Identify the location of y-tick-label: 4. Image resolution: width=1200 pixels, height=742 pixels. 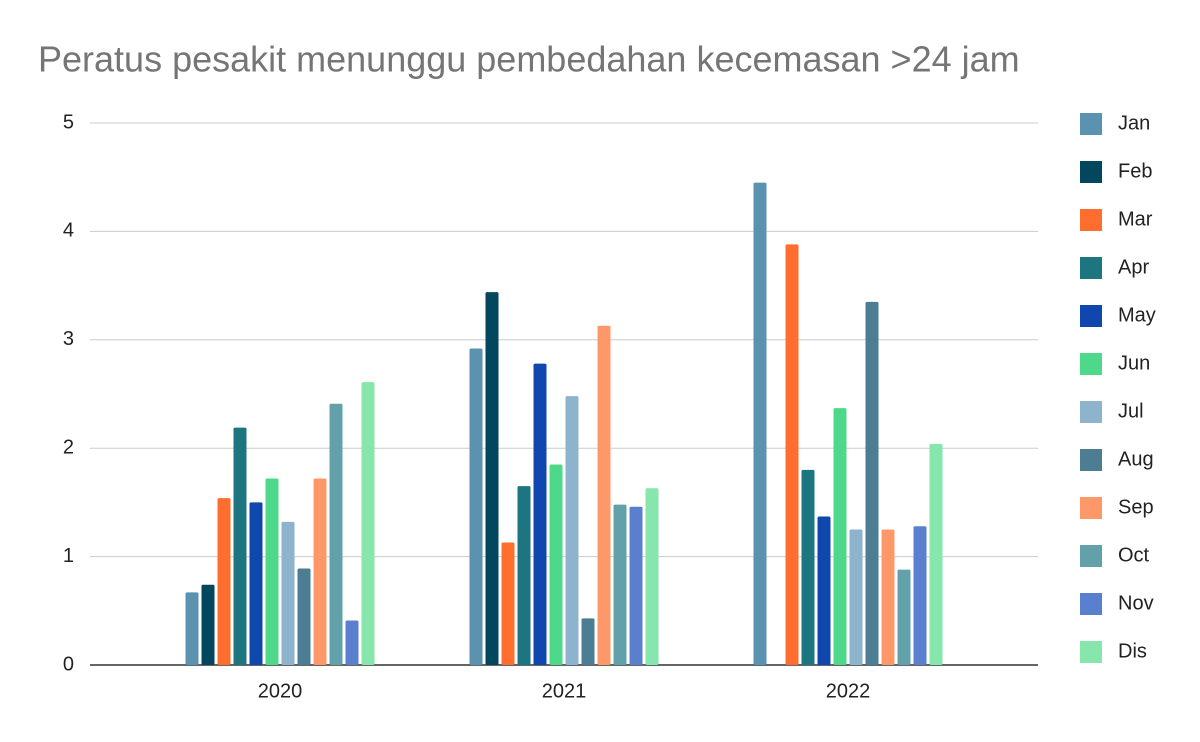
(68, 231).